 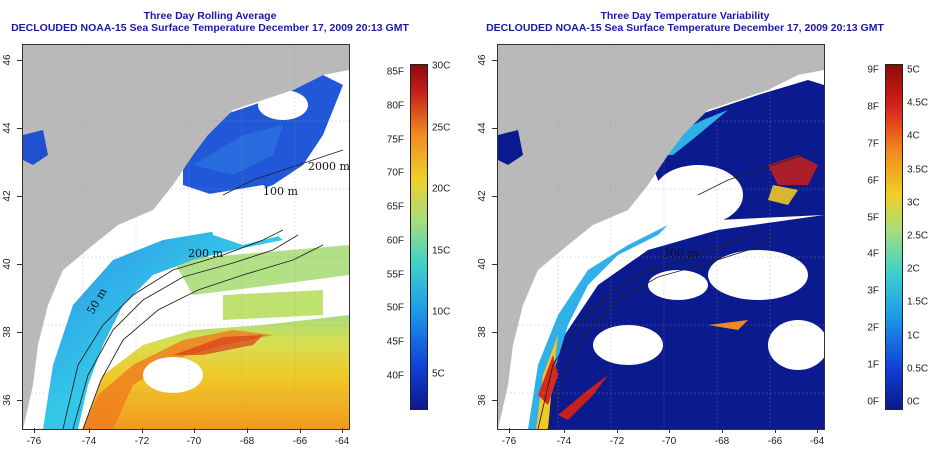 I want to click on colorbar-f-label: 3F, so click(x=873, y=291).